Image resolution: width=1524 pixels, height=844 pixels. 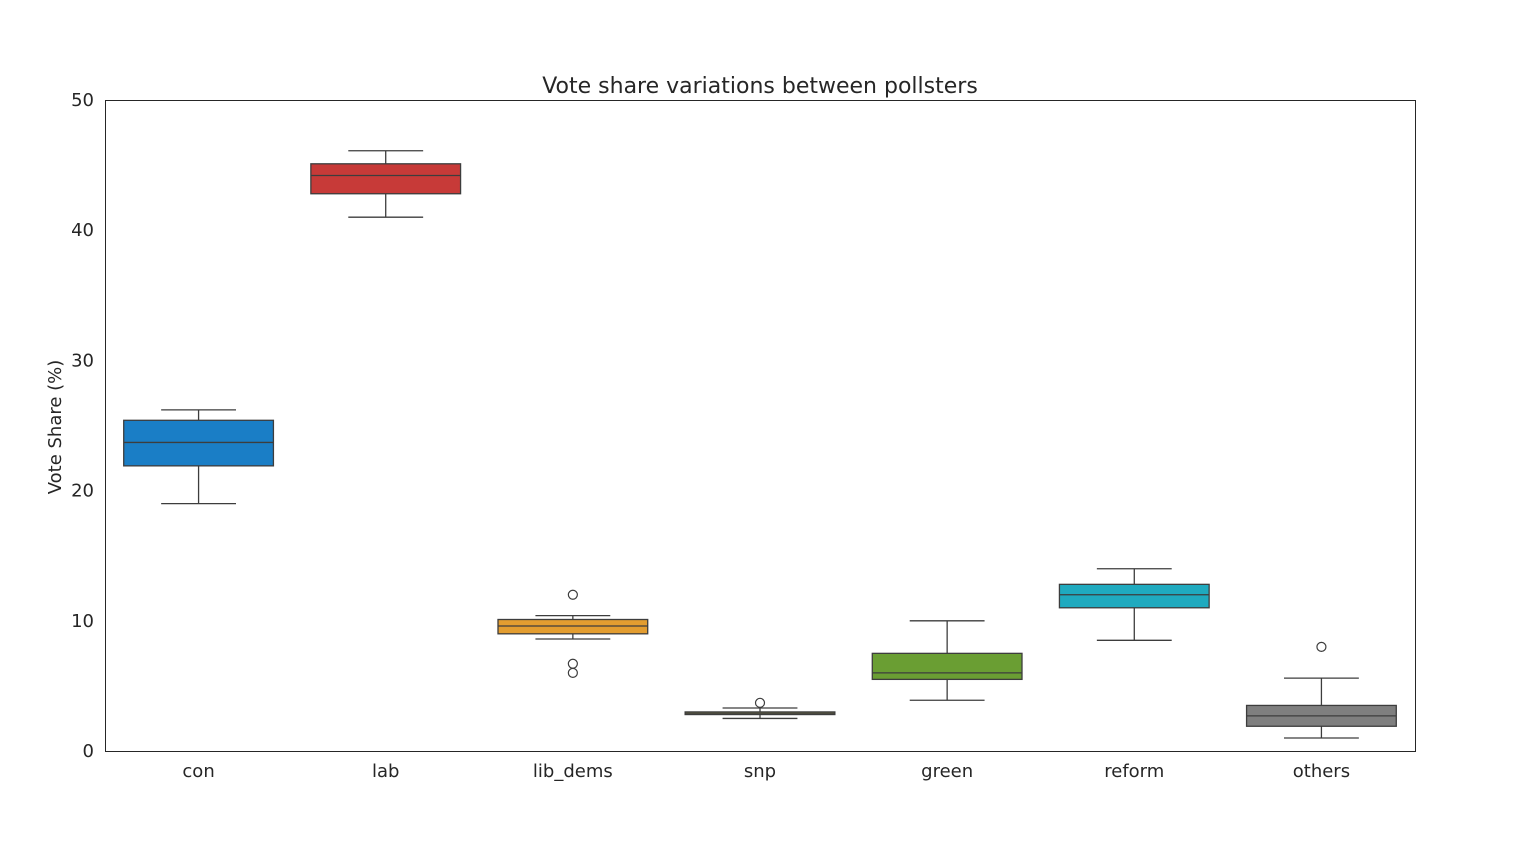 I want to click on x-tick-label-lib_dems: lib_dems, so click(x=573, y=771).